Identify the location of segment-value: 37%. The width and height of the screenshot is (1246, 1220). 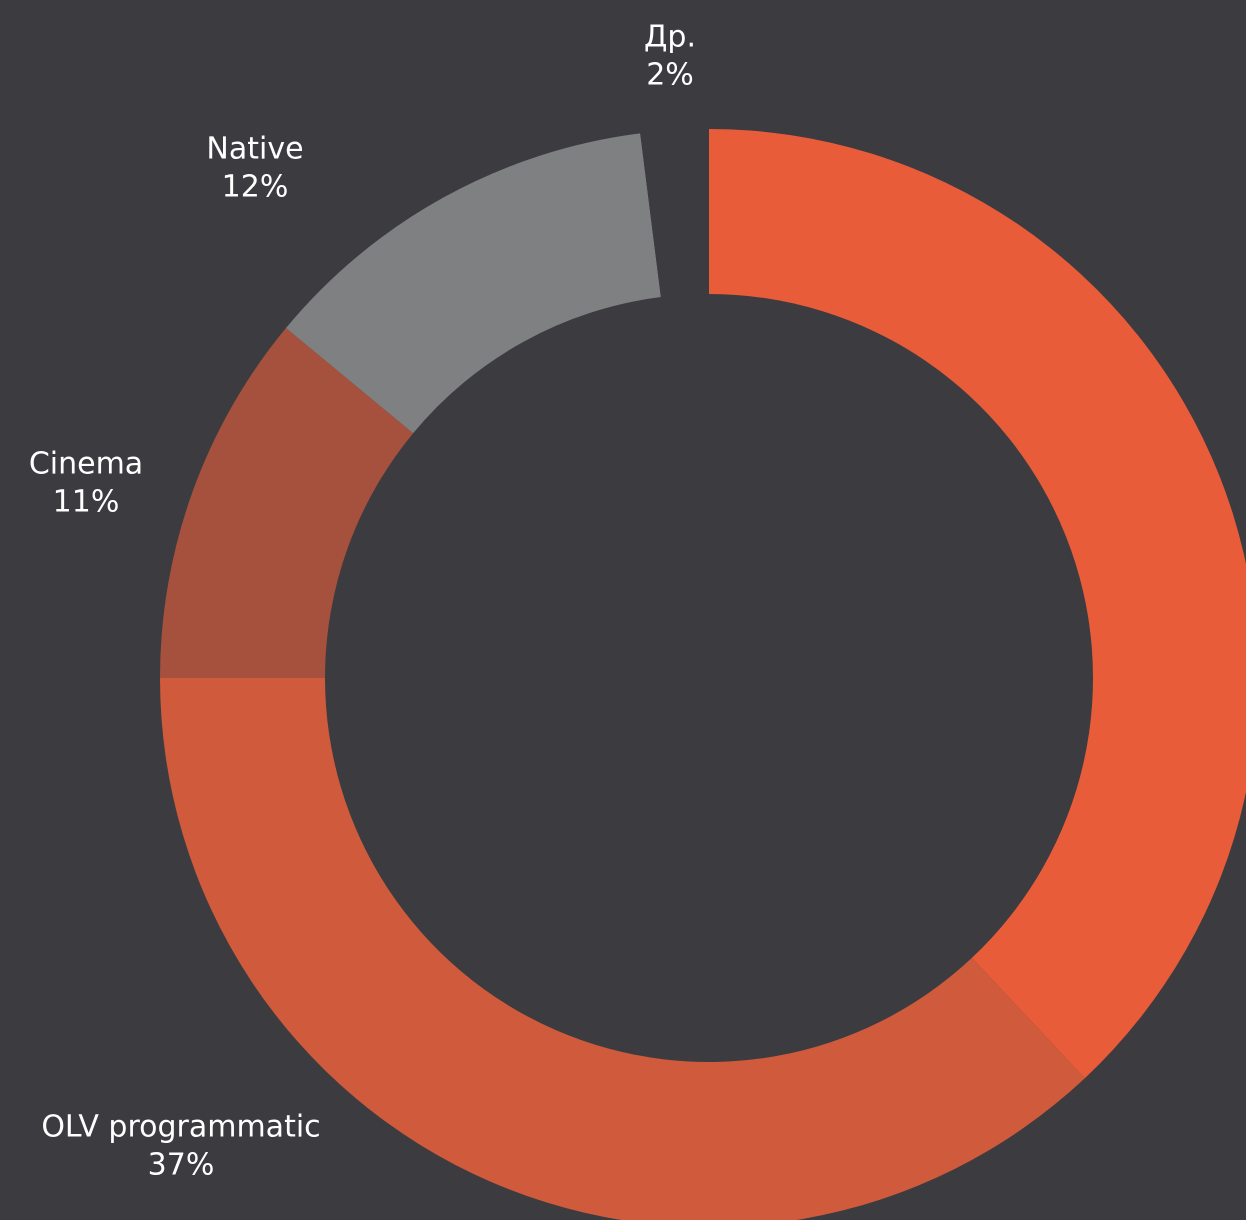
(181, 1165).